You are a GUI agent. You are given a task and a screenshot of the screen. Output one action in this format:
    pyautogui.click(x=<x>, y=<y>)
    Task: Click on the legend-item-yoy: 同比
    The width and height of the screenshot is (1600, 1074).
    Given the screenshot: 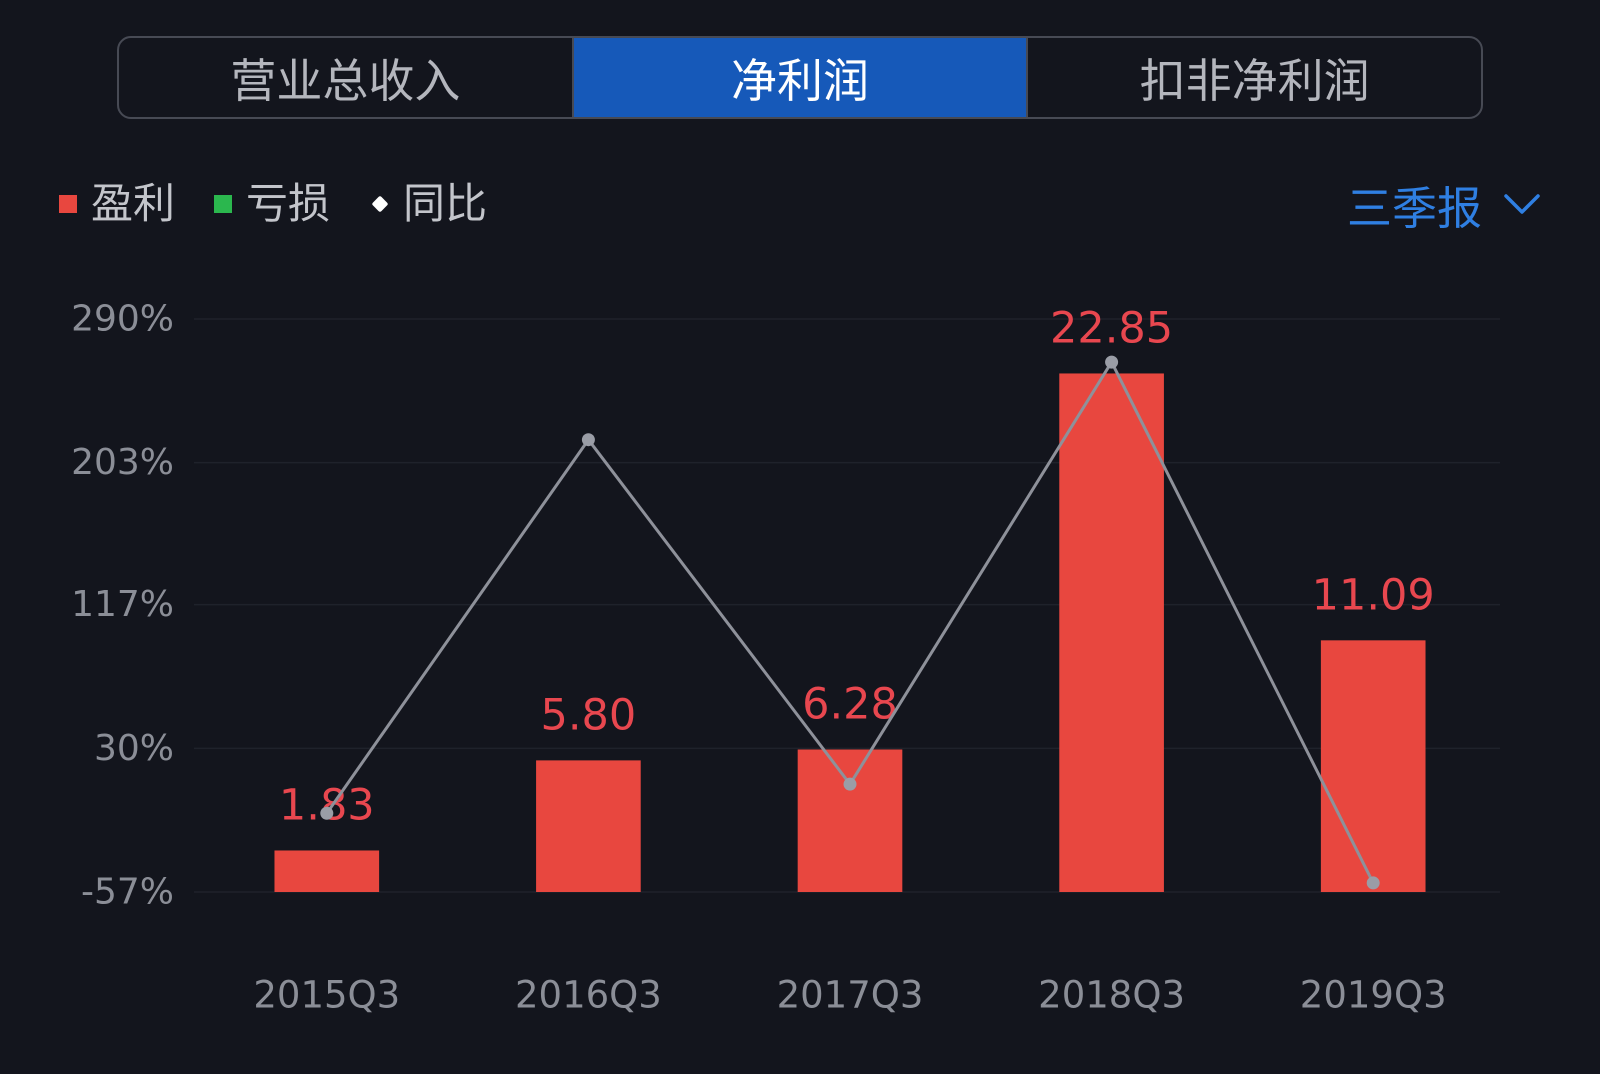 What is the action you would take?
    pyautogui.click(x=429, y=203)
    